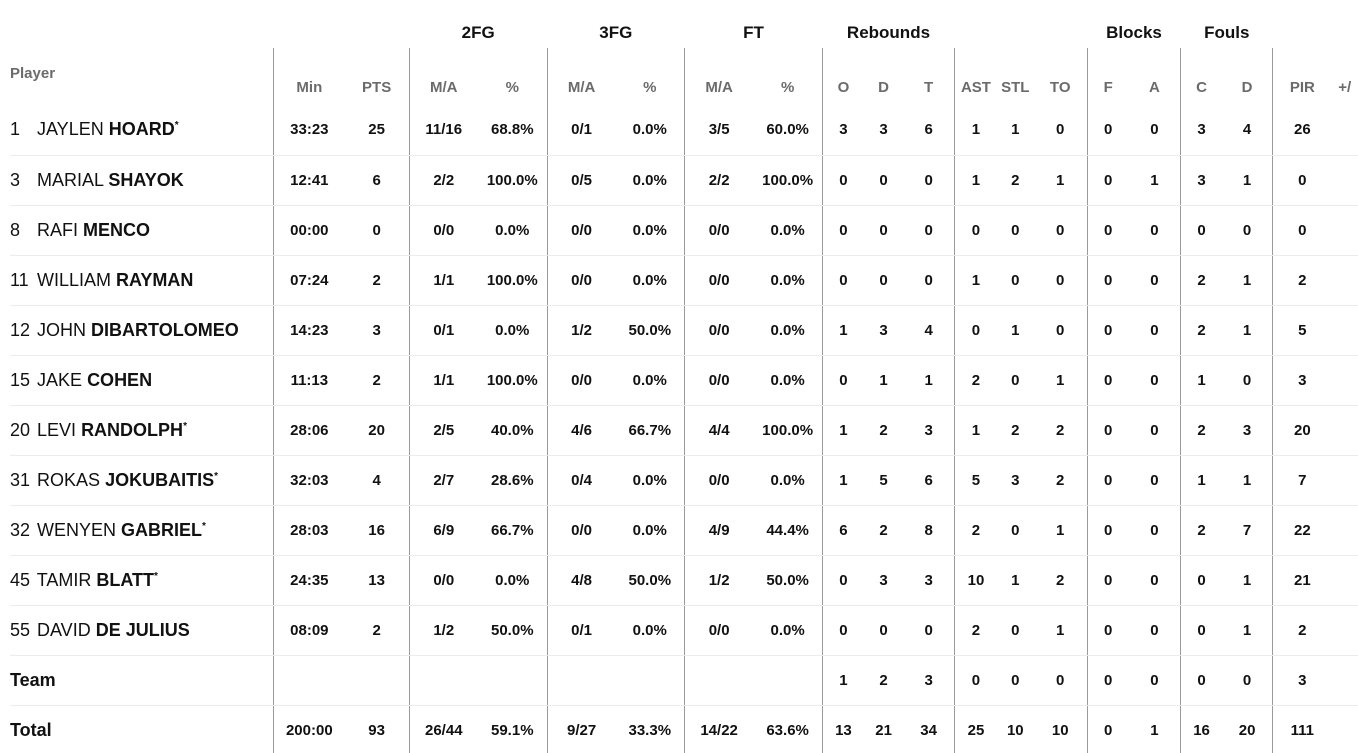 This screenshot has width=1358, height=753. What do you see at coordinates (719, 76) in the screenshot?
I see `column-header-ft-ma: M/A` at bounding box center [719, 76].